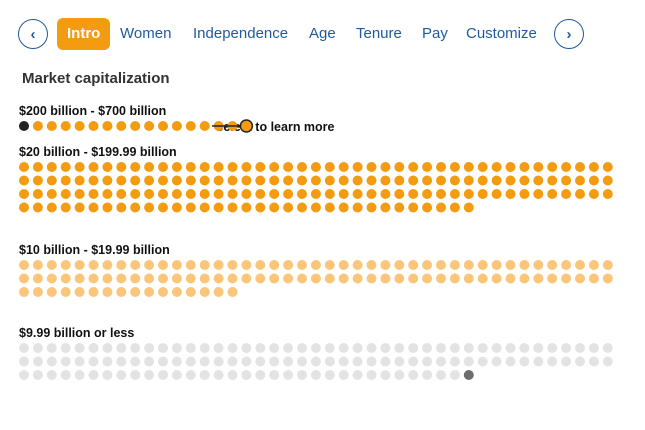 This screenshot has height=430, width=645. Describe the element at coordinates (246, 126) in the screenshot. I see `selected-company-dot` at that location.